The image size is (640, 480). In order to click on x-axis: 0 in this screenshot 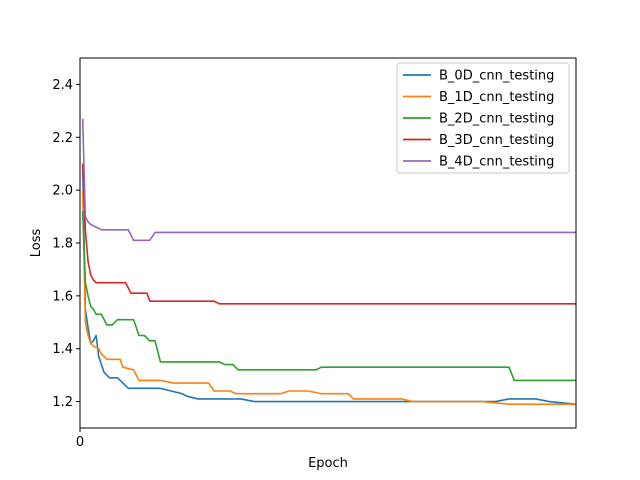, I will do `click(80, 439)`.